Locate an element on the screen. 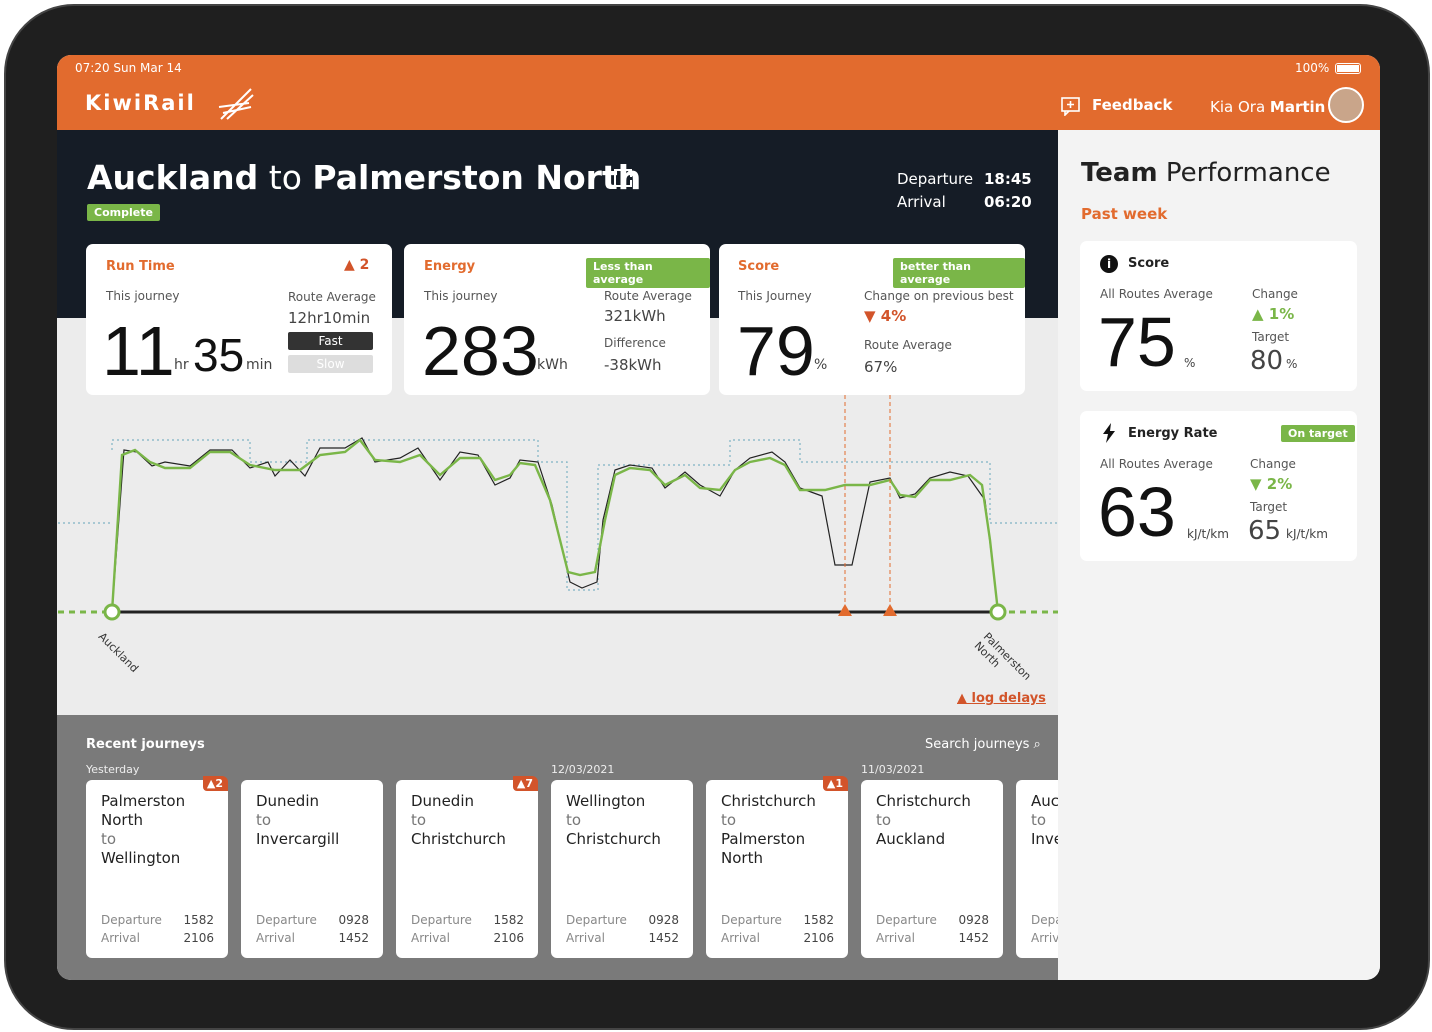 The height and width of the screenshot is (1032, 1432). section-title: Recent journeys is located at coordinates (145, 744).